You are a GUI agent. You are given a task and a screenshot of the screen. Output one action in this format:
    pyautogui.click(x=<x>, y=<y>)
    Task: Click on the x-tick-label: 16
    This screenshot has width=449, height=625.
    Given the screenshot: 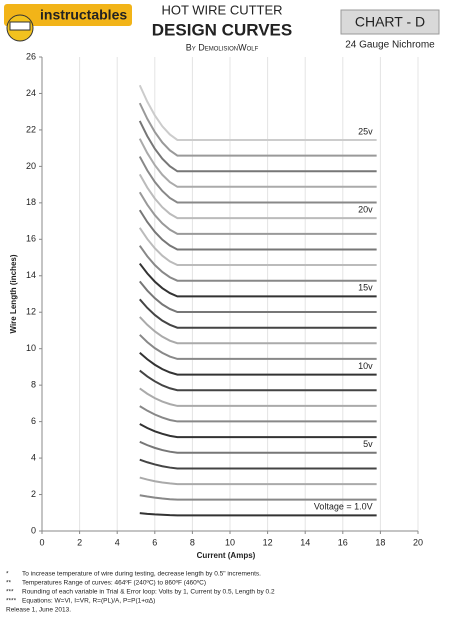 What is the action you would take?
    pyautogui.click(x=343, y=542)
    